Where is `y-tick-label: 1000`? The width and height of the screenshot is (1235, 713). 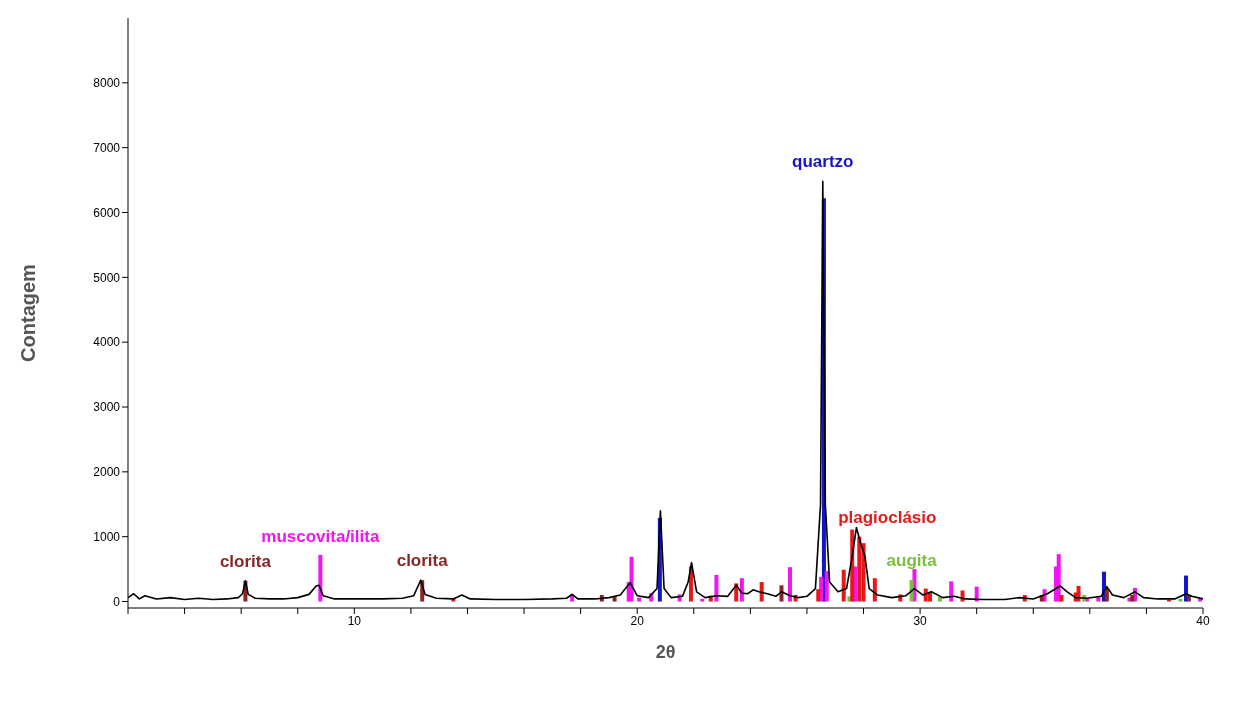
y-tick-label: 1000 is located at coordinates (107, 536).